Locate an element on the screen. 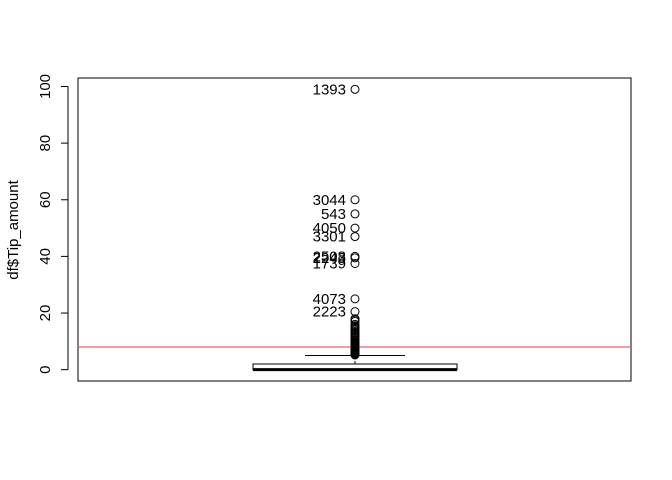  y-tick-label: 80 is located at coordinates (45, 143).